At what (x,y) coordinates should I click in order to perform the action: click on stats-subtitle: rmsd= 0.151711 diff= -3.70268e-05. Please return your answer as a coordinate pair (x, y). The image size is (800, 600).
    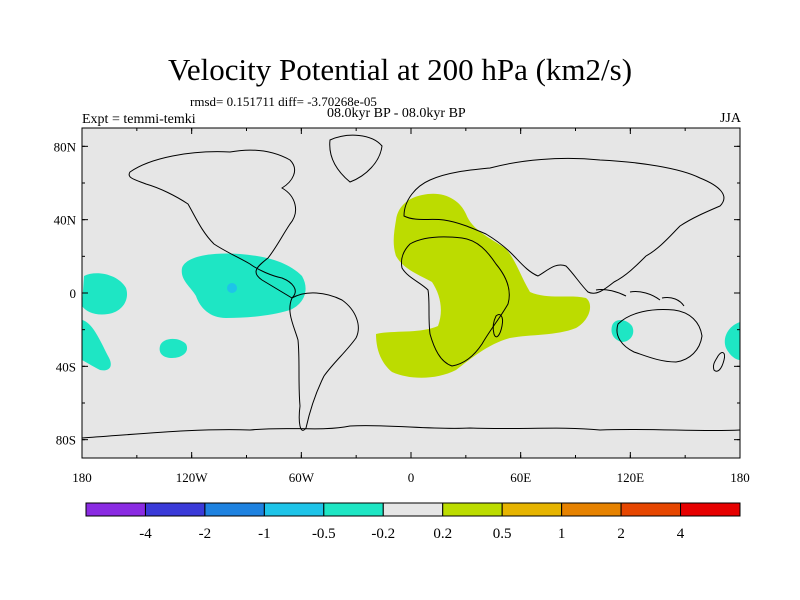
    Looking at the image, I should click on (283, 101).